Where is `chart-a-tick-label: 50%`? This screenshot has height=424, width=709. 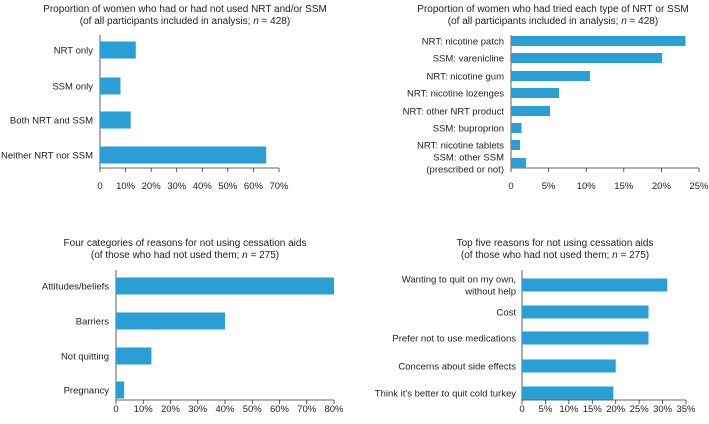 chart-a-tick-label: 50% is located at coordinates (228, 186).